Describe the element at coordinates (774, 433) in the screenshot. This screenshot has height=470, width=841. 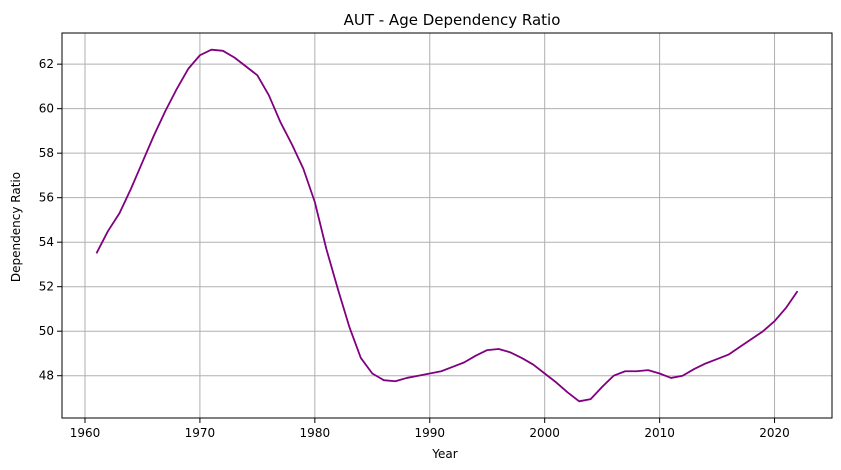
I see `x-tick-label: 2020` at that location.